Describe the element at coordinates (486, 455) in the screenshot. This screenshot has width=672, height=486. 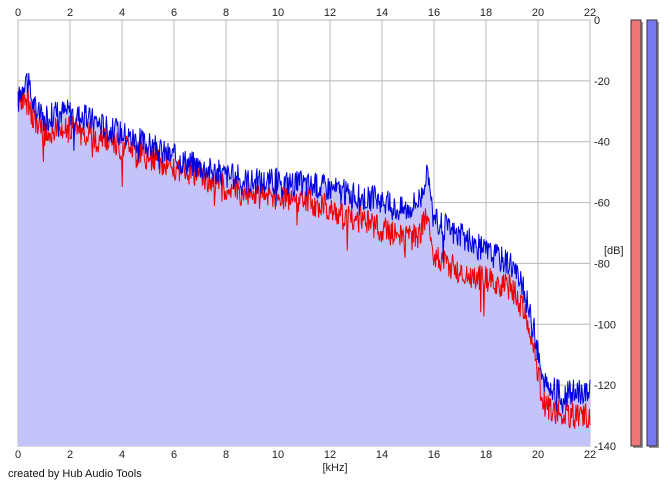
I see `x-tick-label-bottom: 18` at that location.